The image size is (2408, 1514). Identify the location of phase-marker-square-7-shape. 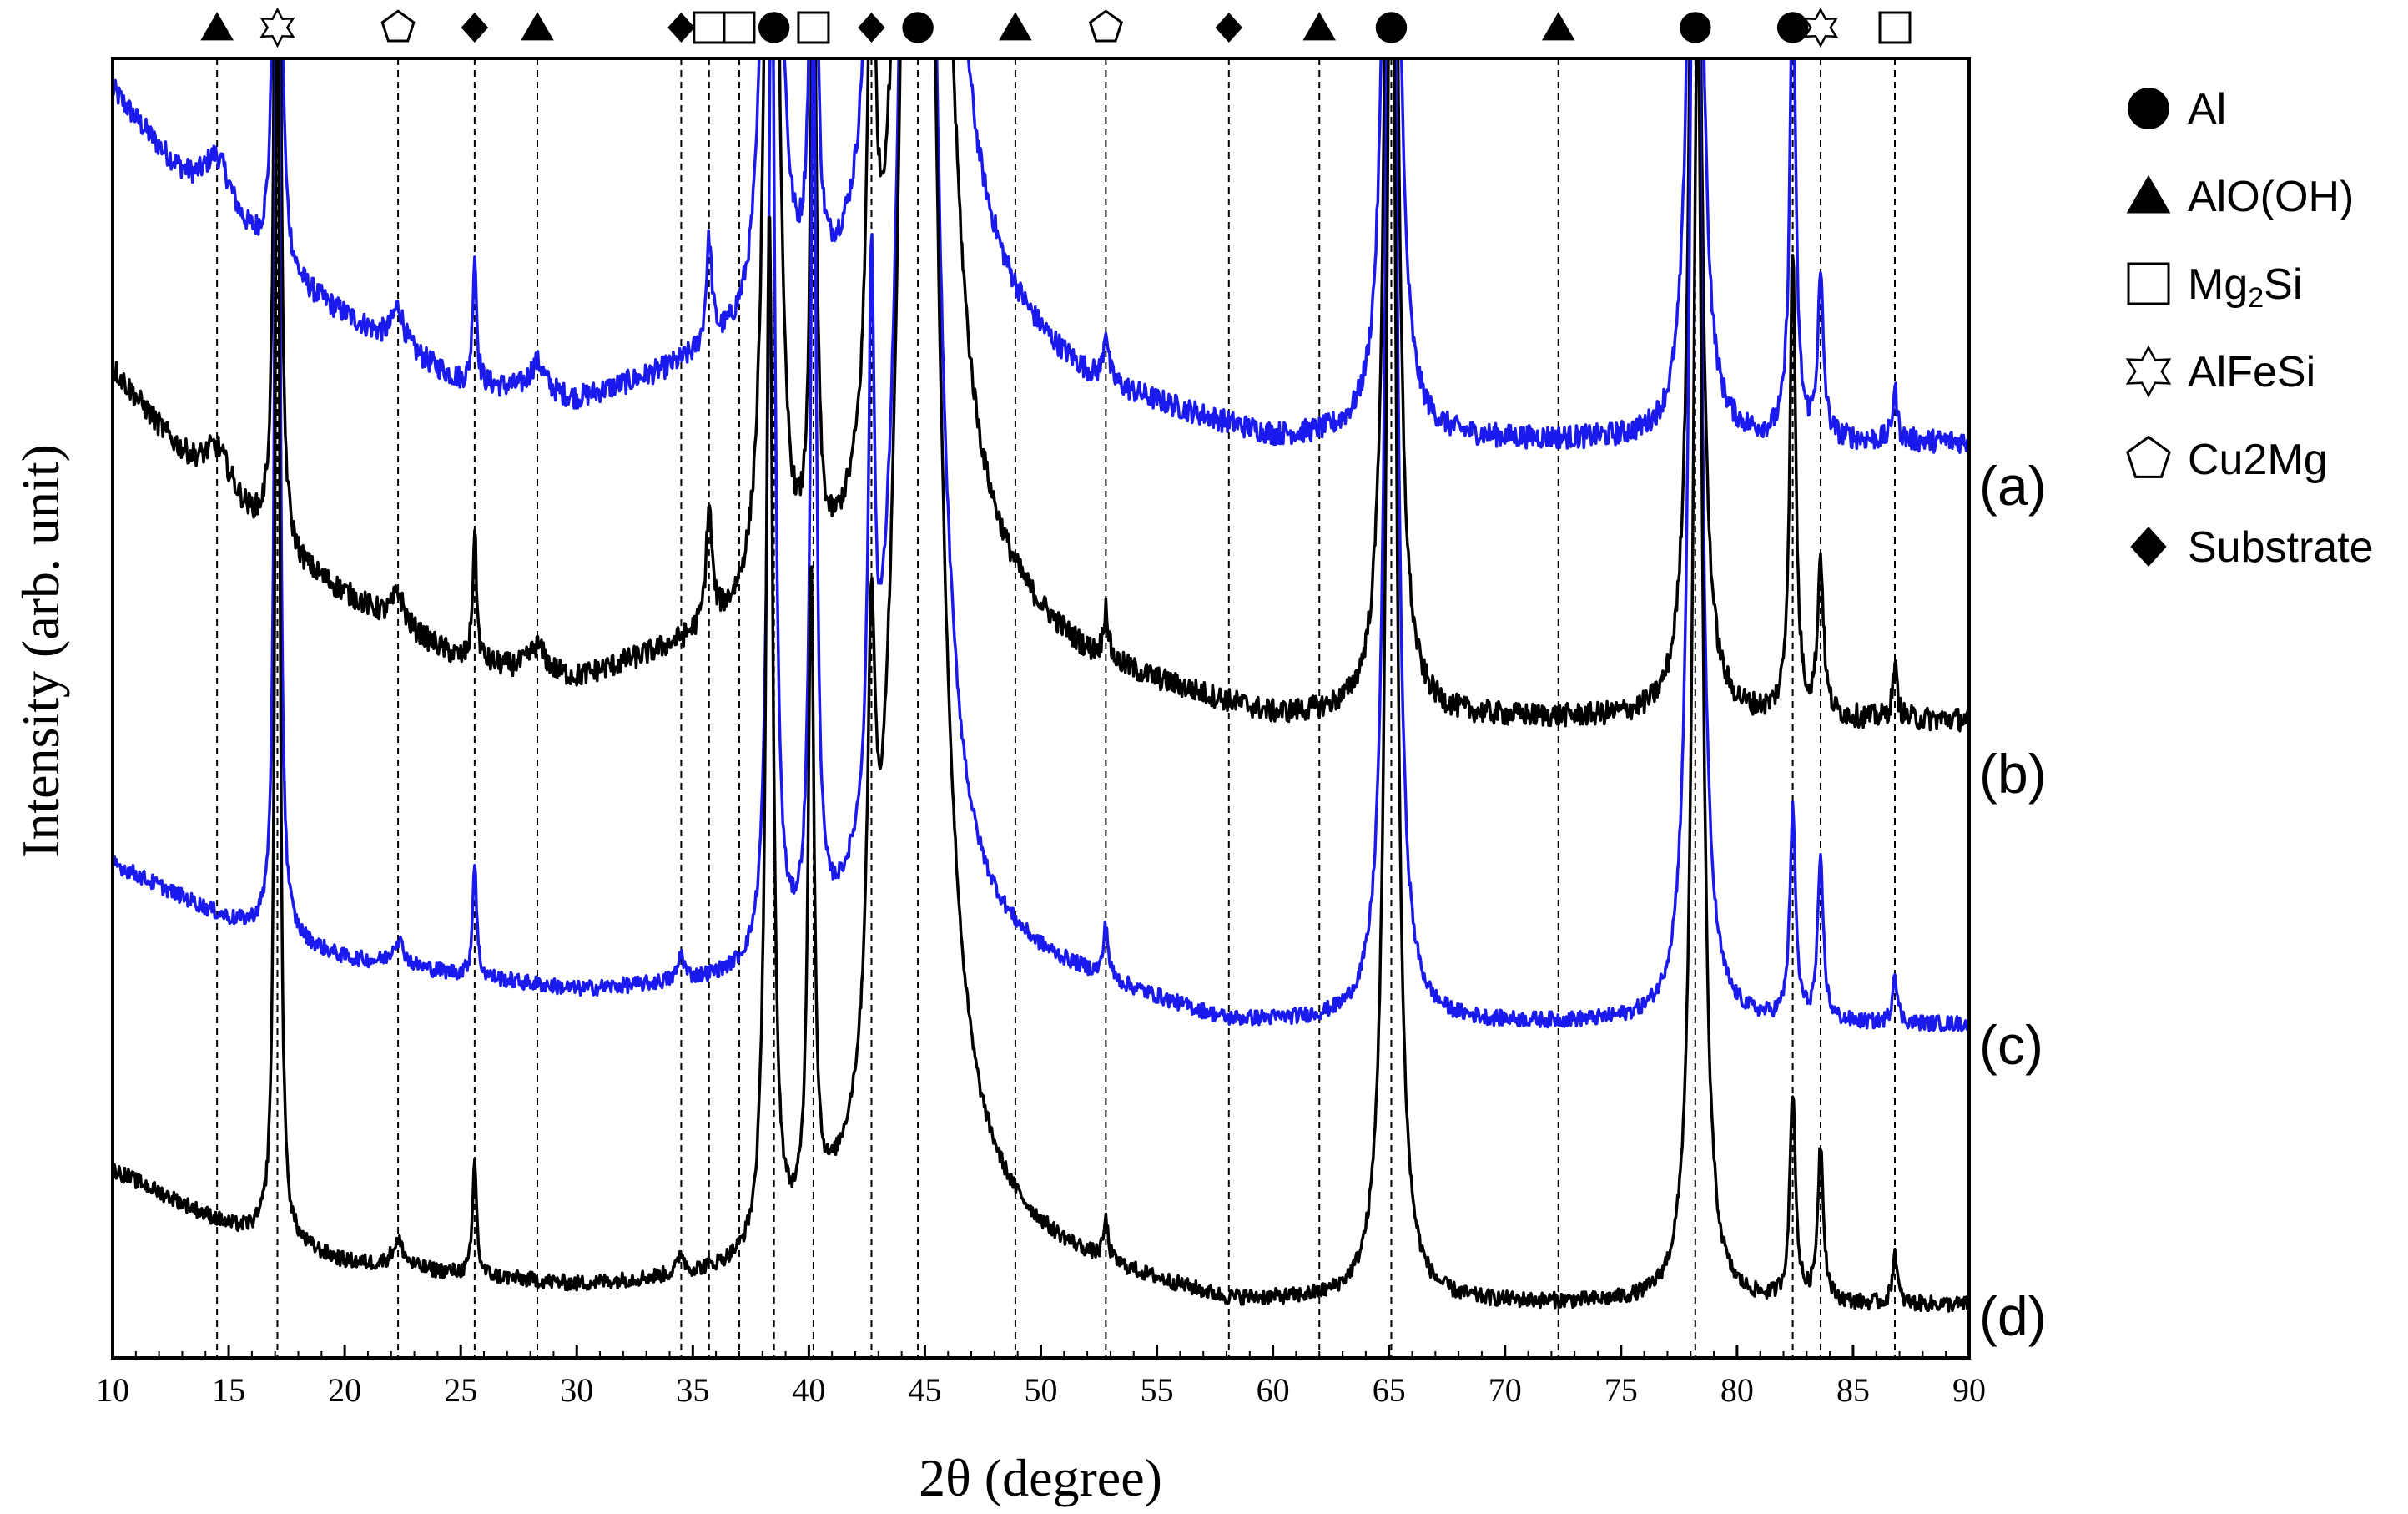
(739, 28).